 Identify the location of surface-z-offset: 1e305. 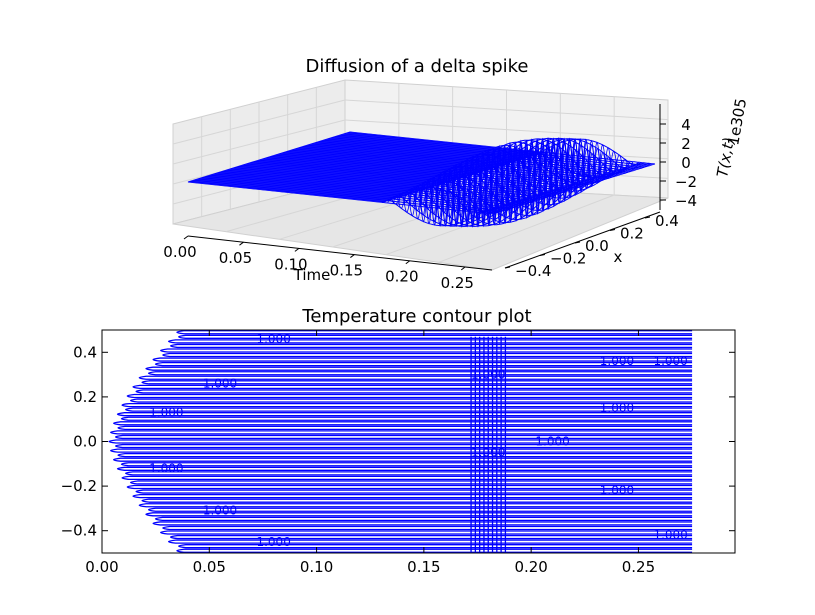
(737, 122).